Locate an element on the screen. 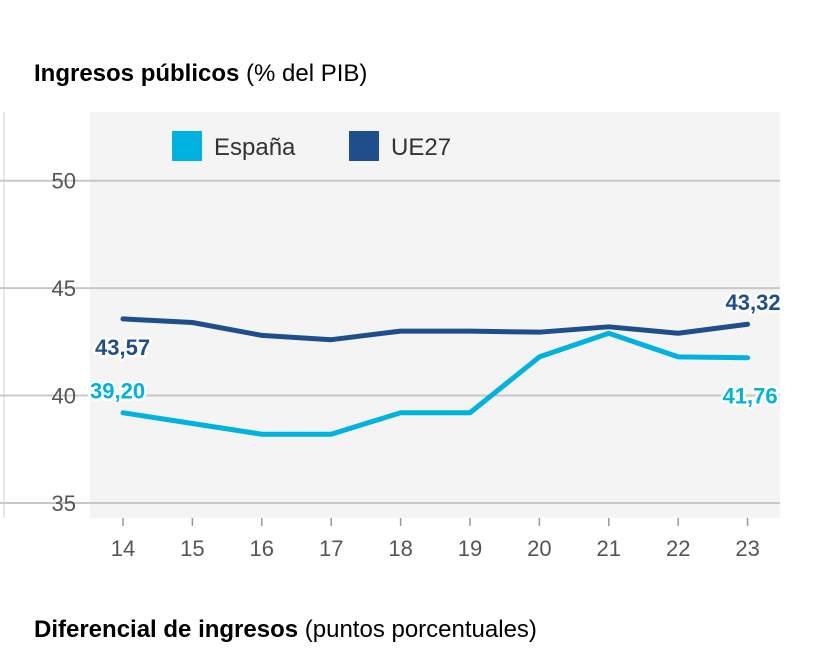 The image size is (834, 670). legend-label: UE27 is located at coordinates (421, 147).